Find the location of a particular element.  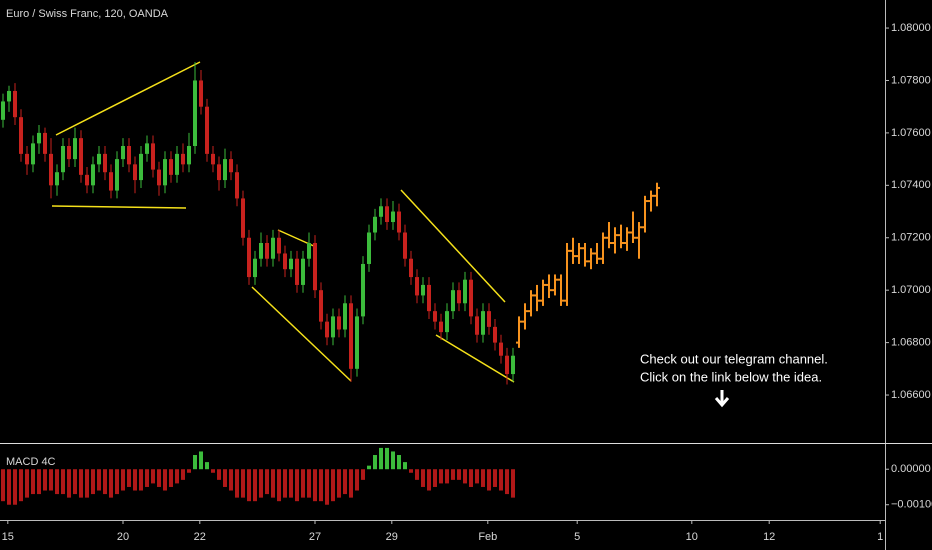

y-tick-label: 0.00000 is located at coordinates (911, 469).